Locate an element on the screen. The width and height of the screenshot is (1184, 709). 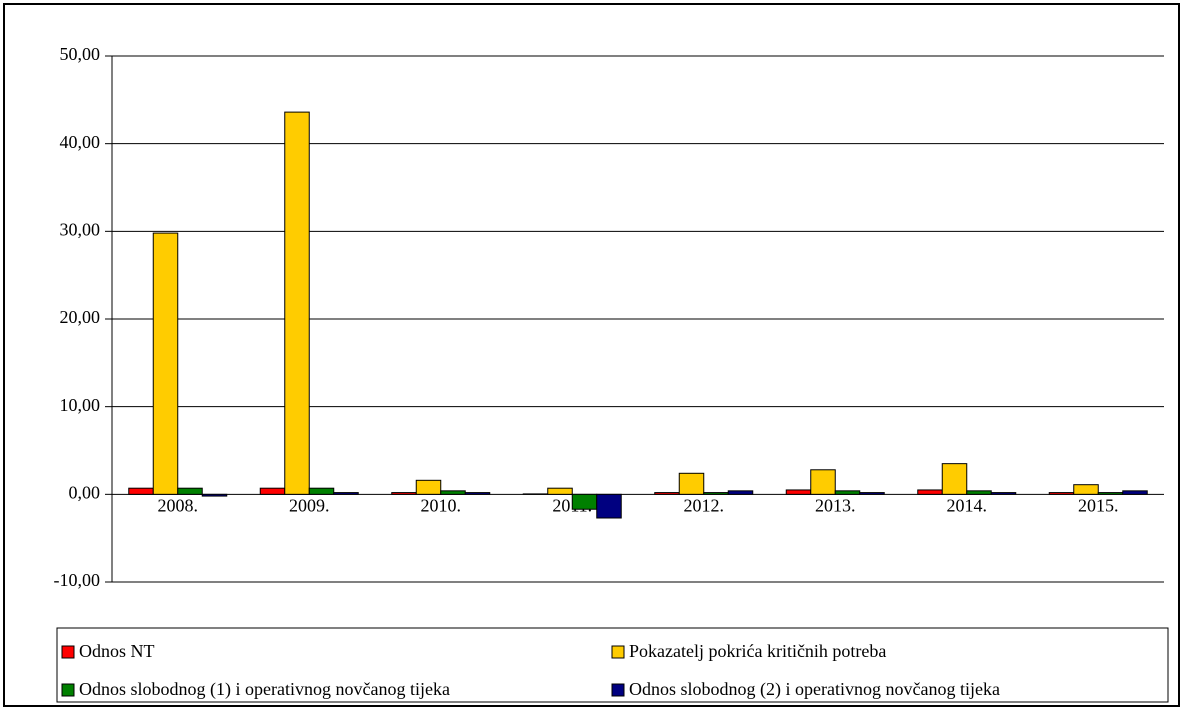
x-tick-label: 2012. is located at coordinates (704, 505).